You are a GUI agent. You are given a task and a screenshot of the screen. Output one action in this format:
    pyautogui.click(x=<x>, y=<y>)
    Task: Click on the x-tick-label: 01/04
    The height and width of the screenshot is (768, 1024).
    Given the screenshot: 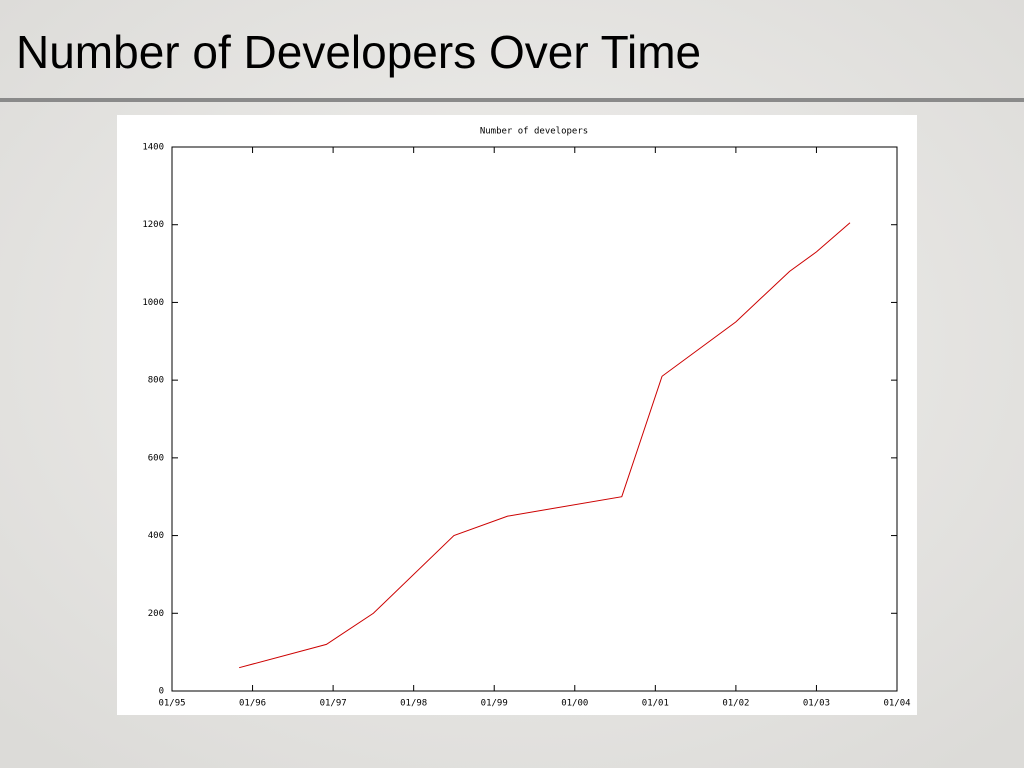 What is the action you would take?
    pyautogui.click(x=896, y=704)
    